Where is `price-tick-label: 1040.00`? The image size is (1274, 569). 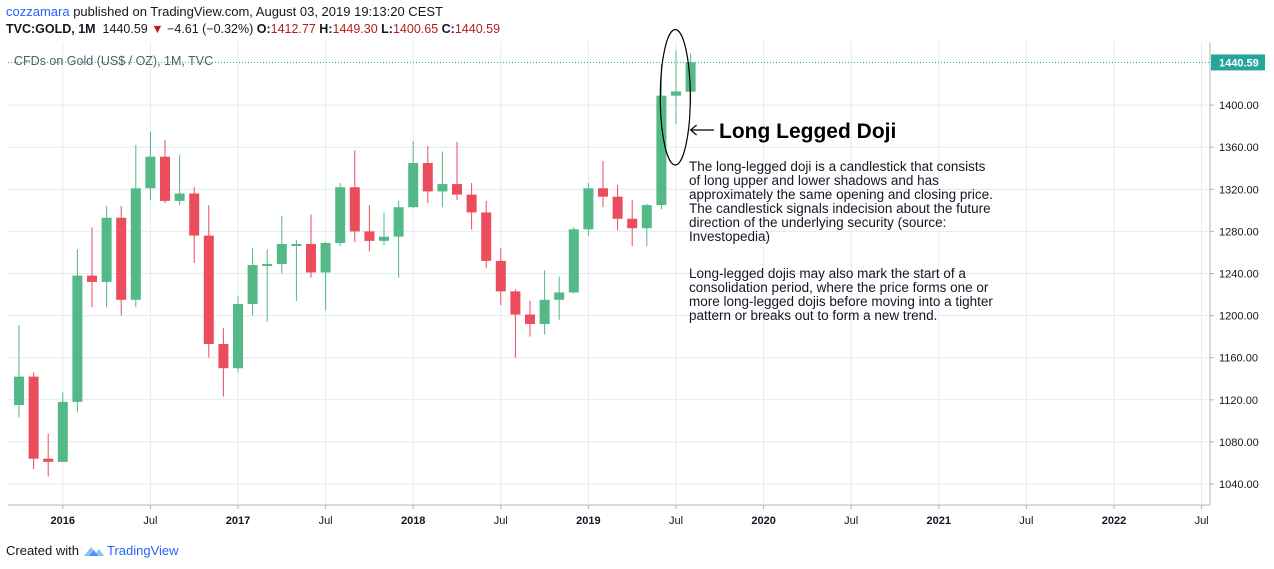
price-tick-label: 1040.00 is located at coordinates (1239, 485).